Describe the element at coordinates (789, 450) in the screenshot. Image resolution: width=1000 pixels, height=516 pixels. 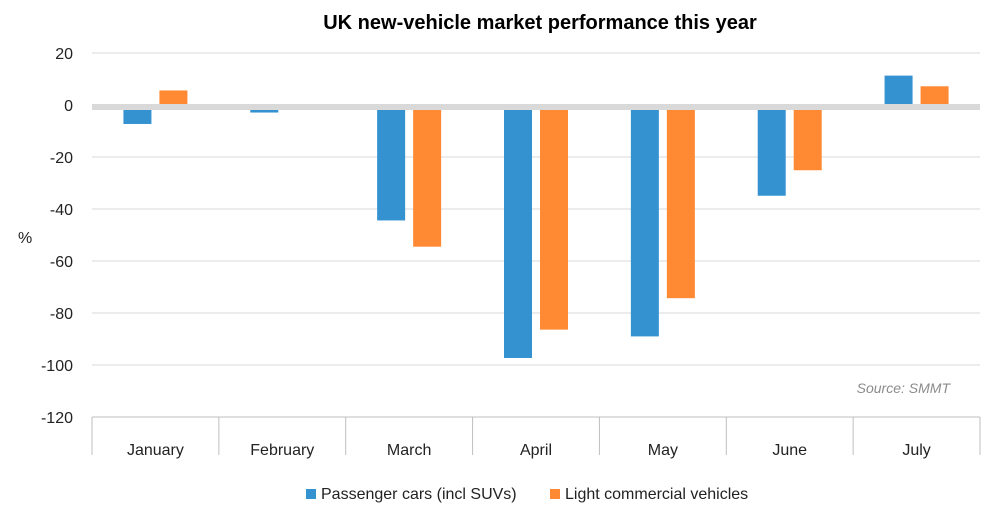
I see `x-tick-label: June` at that location.